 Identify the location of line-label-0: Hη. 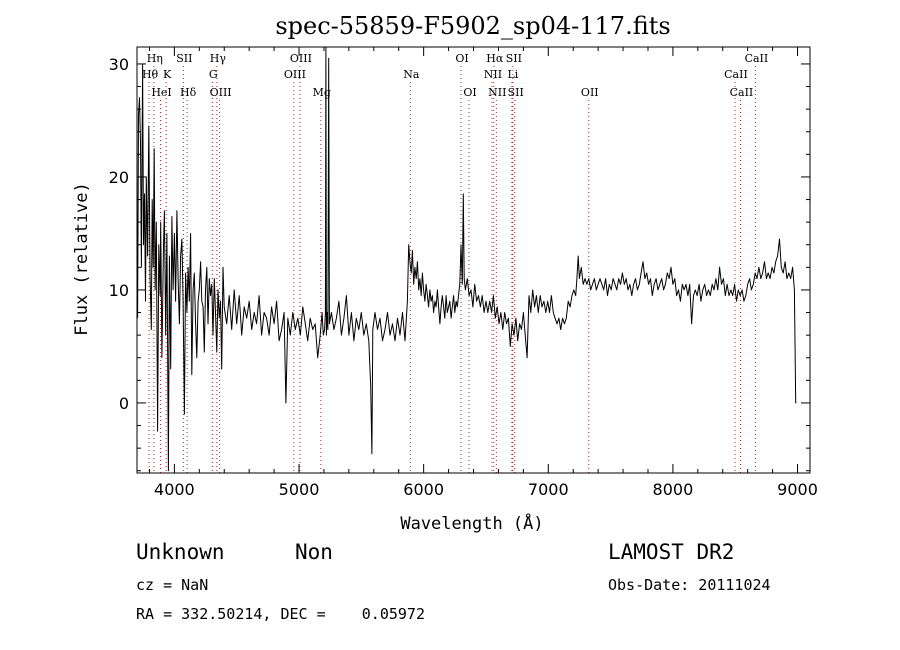
(155, 58).